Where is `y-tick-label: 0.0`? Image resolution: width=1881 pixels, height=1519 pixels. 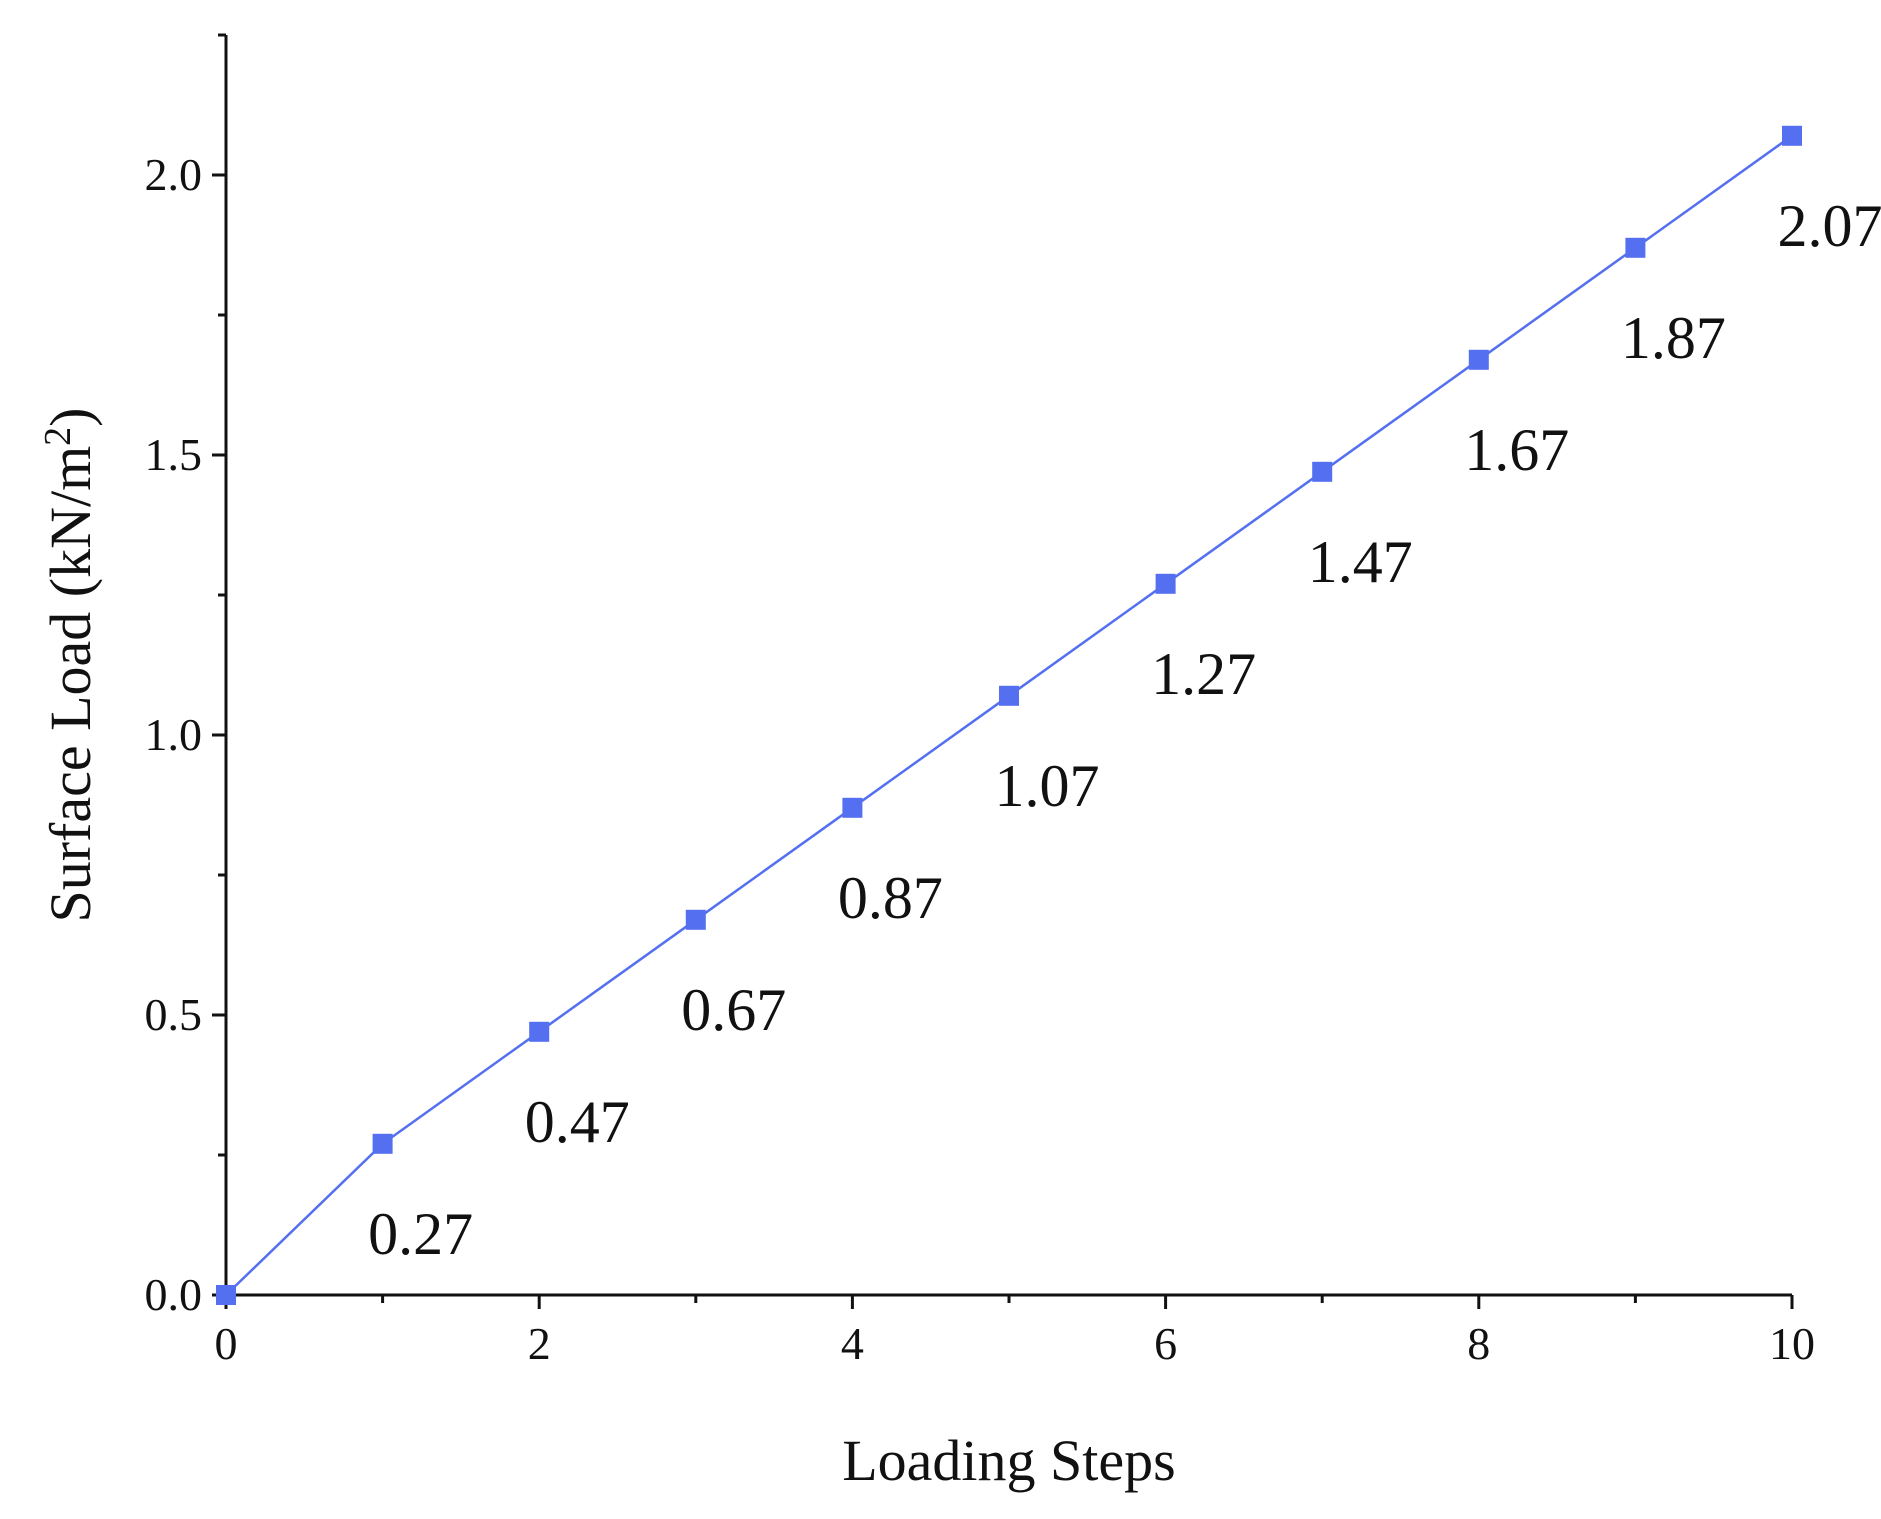
y-tick-label: 0.0 is located at coordinates (174, 1294).